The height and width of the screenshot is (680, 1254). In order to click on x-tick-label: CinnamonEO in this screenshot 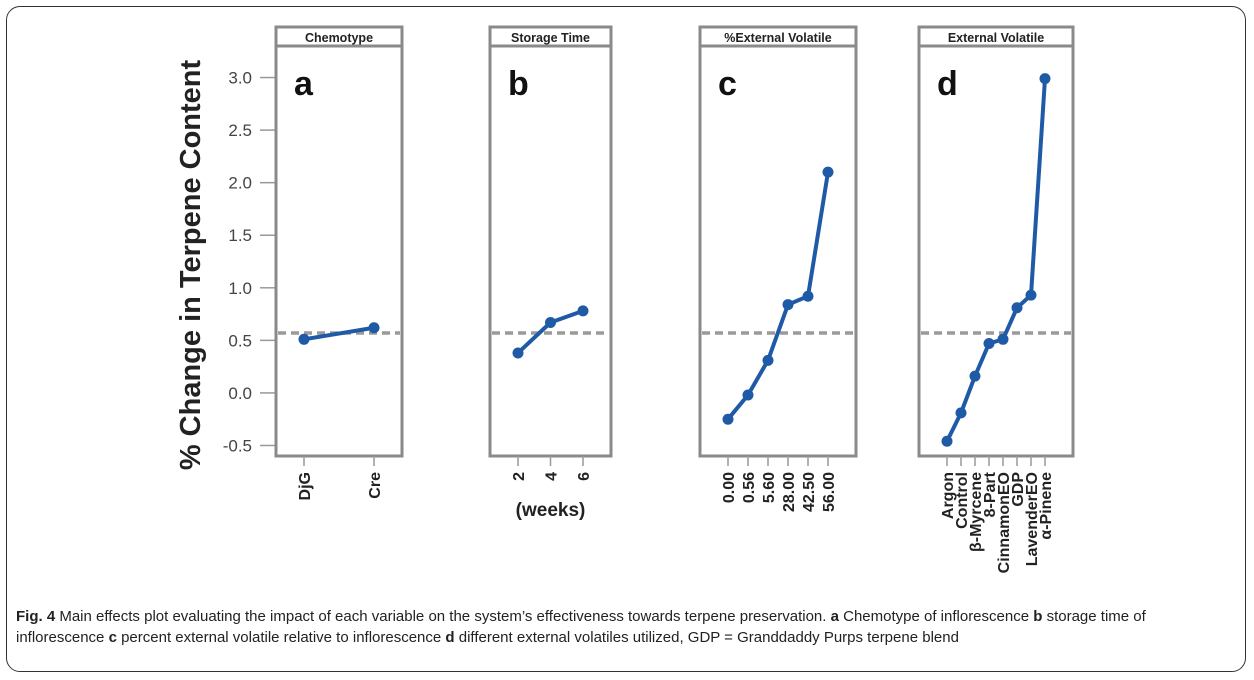, I will do `click(1004, 522)`.